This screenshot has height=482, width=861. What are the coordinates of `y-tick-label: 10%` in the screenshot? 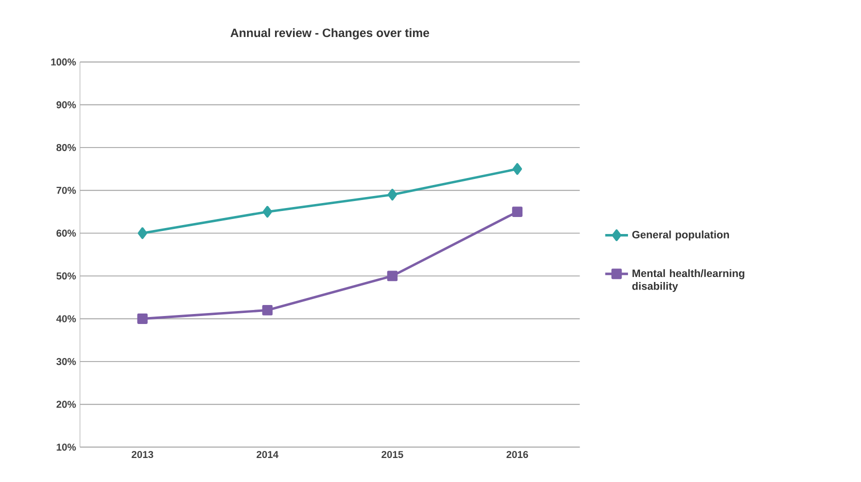 It's located at (66, 447).